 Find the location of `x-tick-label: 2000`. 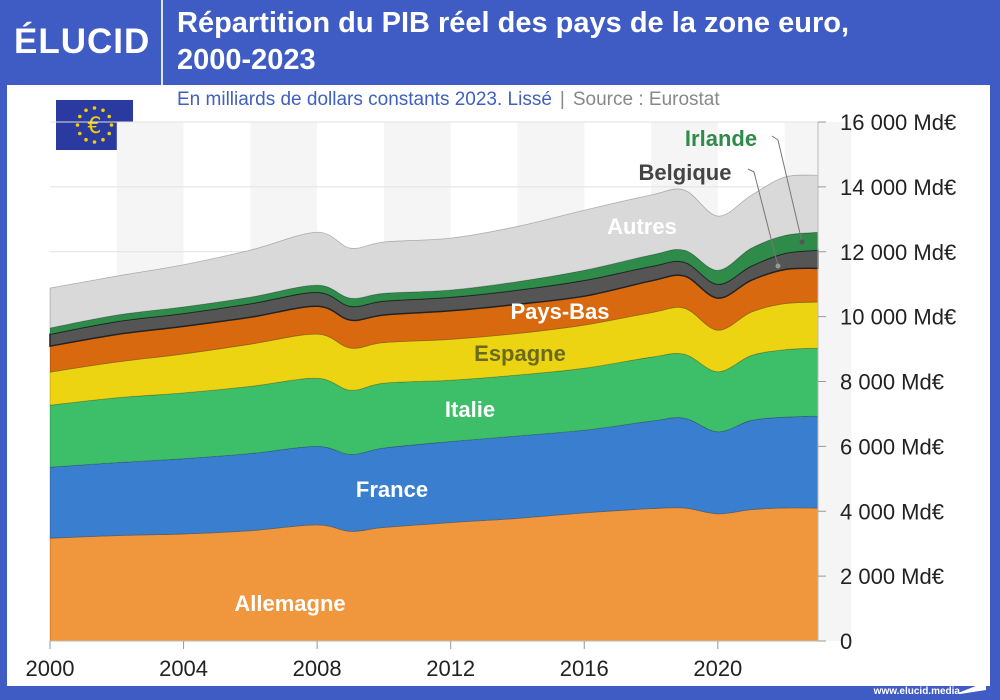

x-tick-label: 2000 is located at coordinates (50, 668).